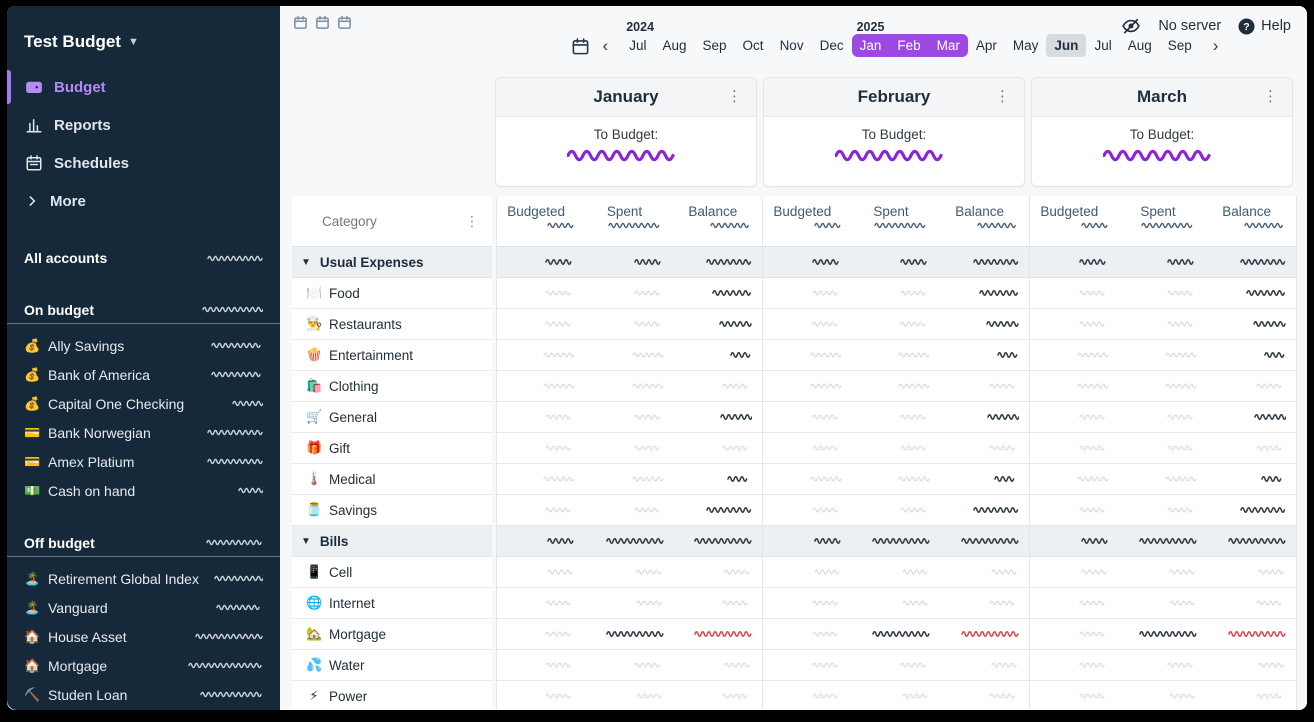 This screenshot has width=1314, height=722. Describe the element at coordinates (1066, 45) in the screenshot. I see `monthnav-month-jun-11: Jun` at that location.